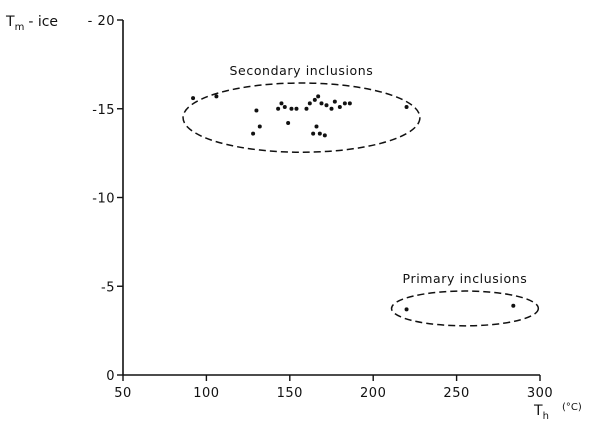 Image resolution: width=597 pixels, height=428 pixels. Describe the element at coordinates (290, 393) in the screenshot. I see `x-tick-label: 150` at that location.